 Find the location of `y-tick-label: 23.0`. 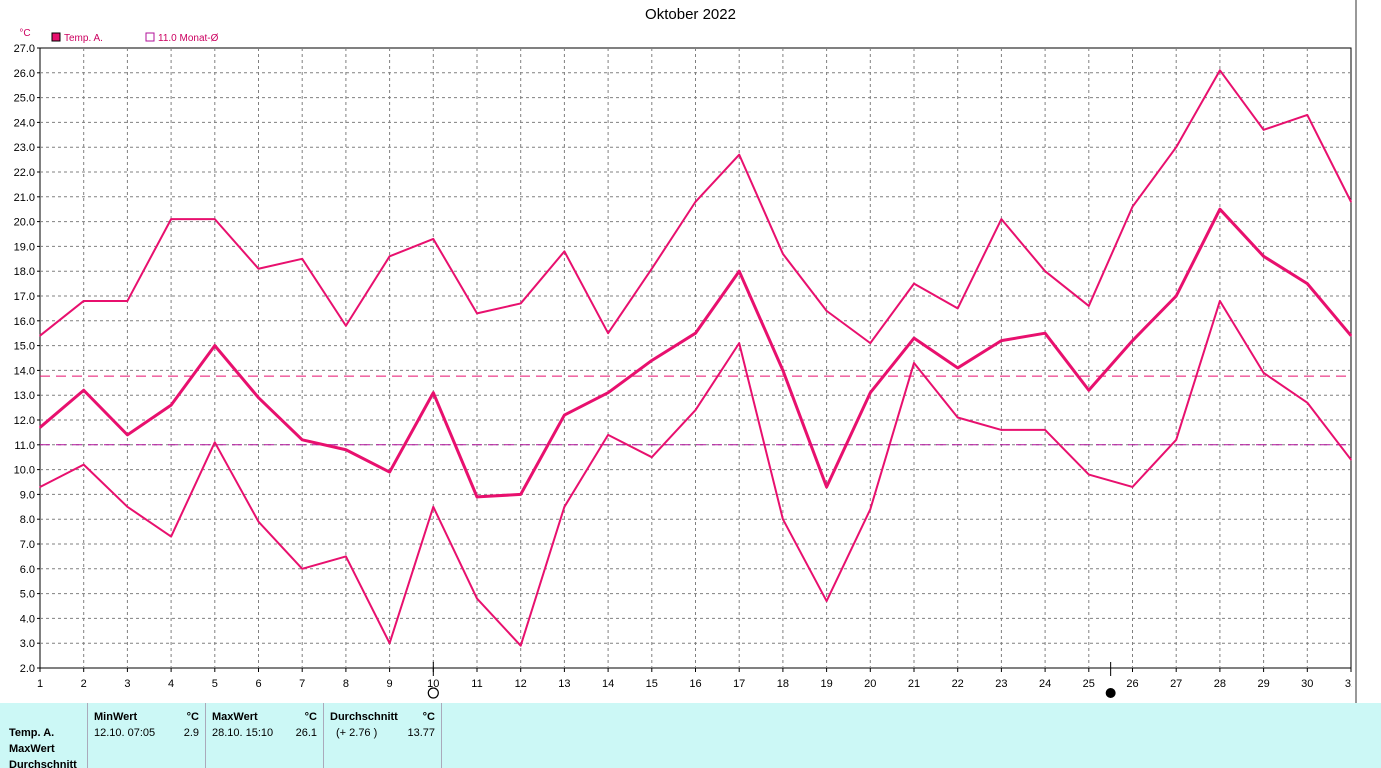

y-tick-label: 23.0 is located at coordinates (24, 148).